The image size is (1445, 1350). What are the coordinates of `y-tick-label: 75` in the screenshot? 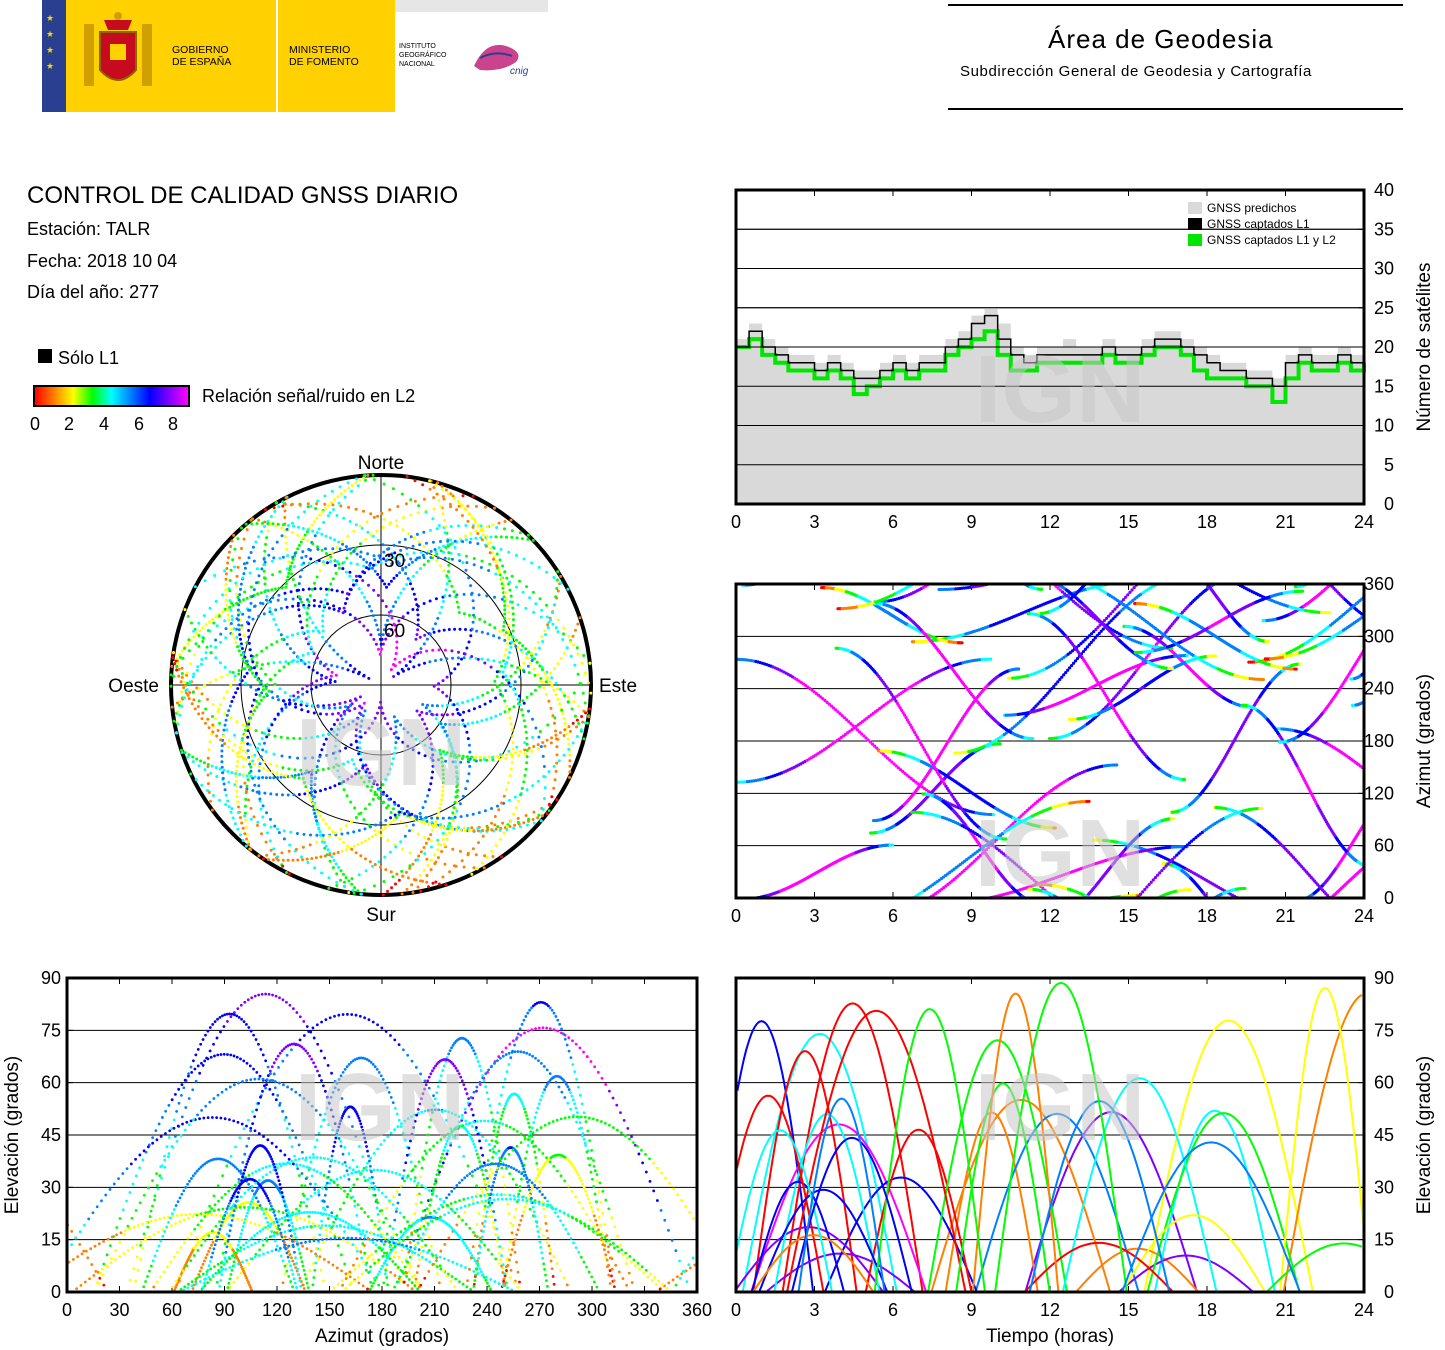 It's located at (51, 1030).